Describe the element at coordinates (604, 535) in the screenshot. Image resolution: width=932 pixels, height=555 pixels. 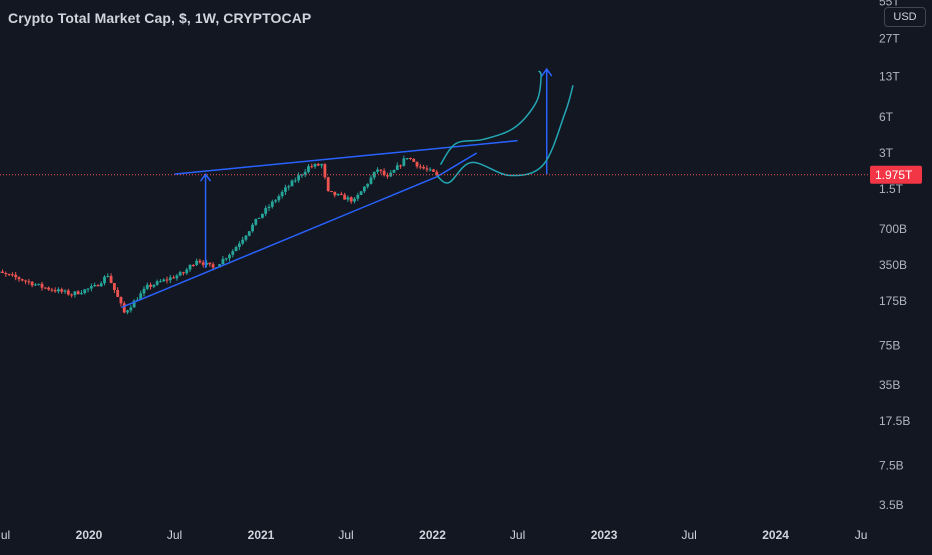
I see `x-tick-label: 2023` at that location.